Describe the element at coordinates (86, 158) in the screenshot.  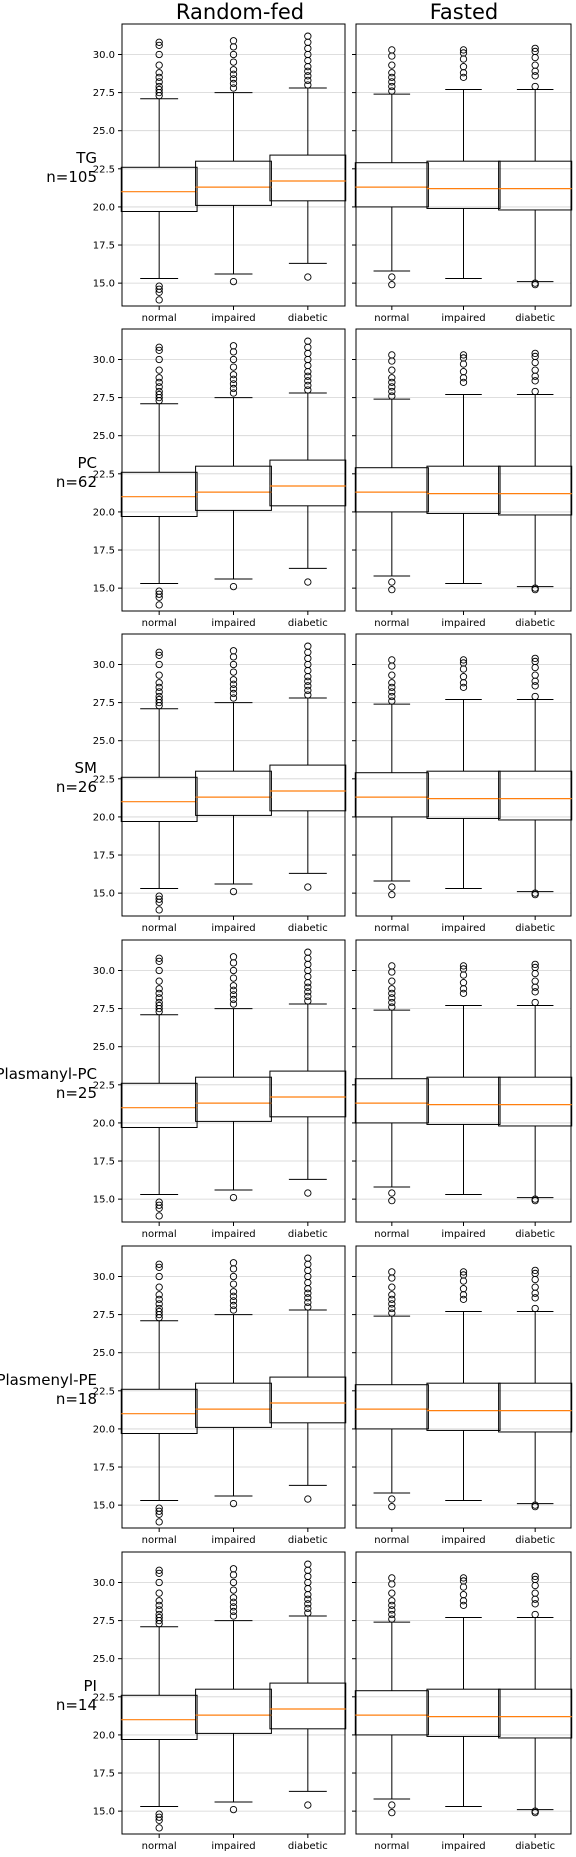
I see `row-label-lipid: TG` at that location.